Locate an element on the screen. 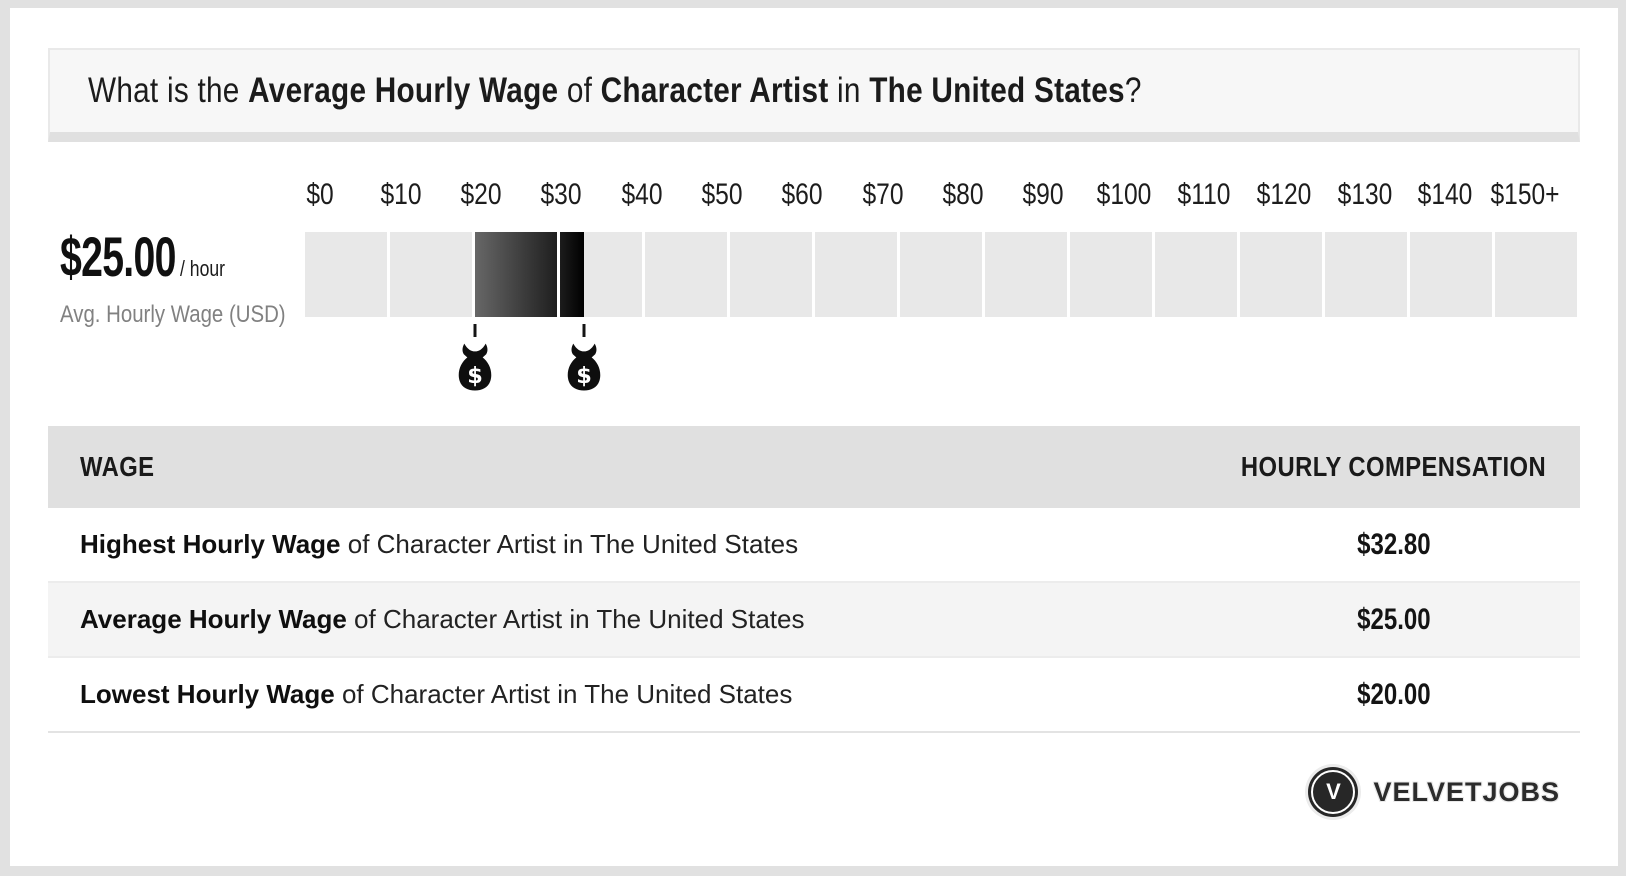 Image resolution: width=1626 pixels, height=876 pixels. axis-tick-label: $20 is located at coordinates (481, 194).